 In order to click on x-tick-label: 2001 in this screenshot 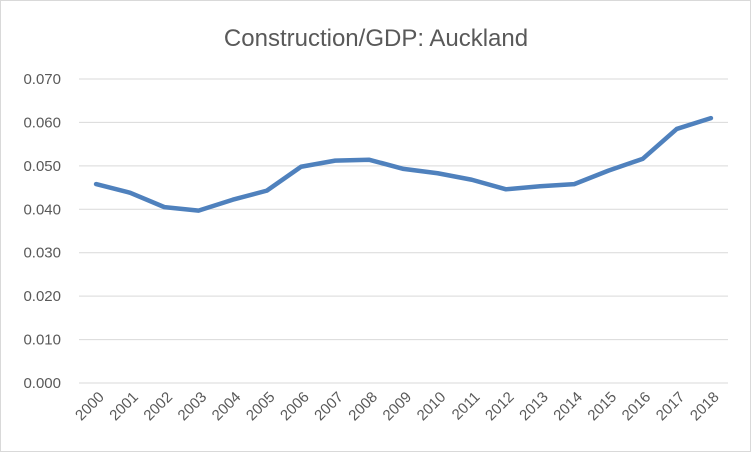, I will do `click(124, 407)`.